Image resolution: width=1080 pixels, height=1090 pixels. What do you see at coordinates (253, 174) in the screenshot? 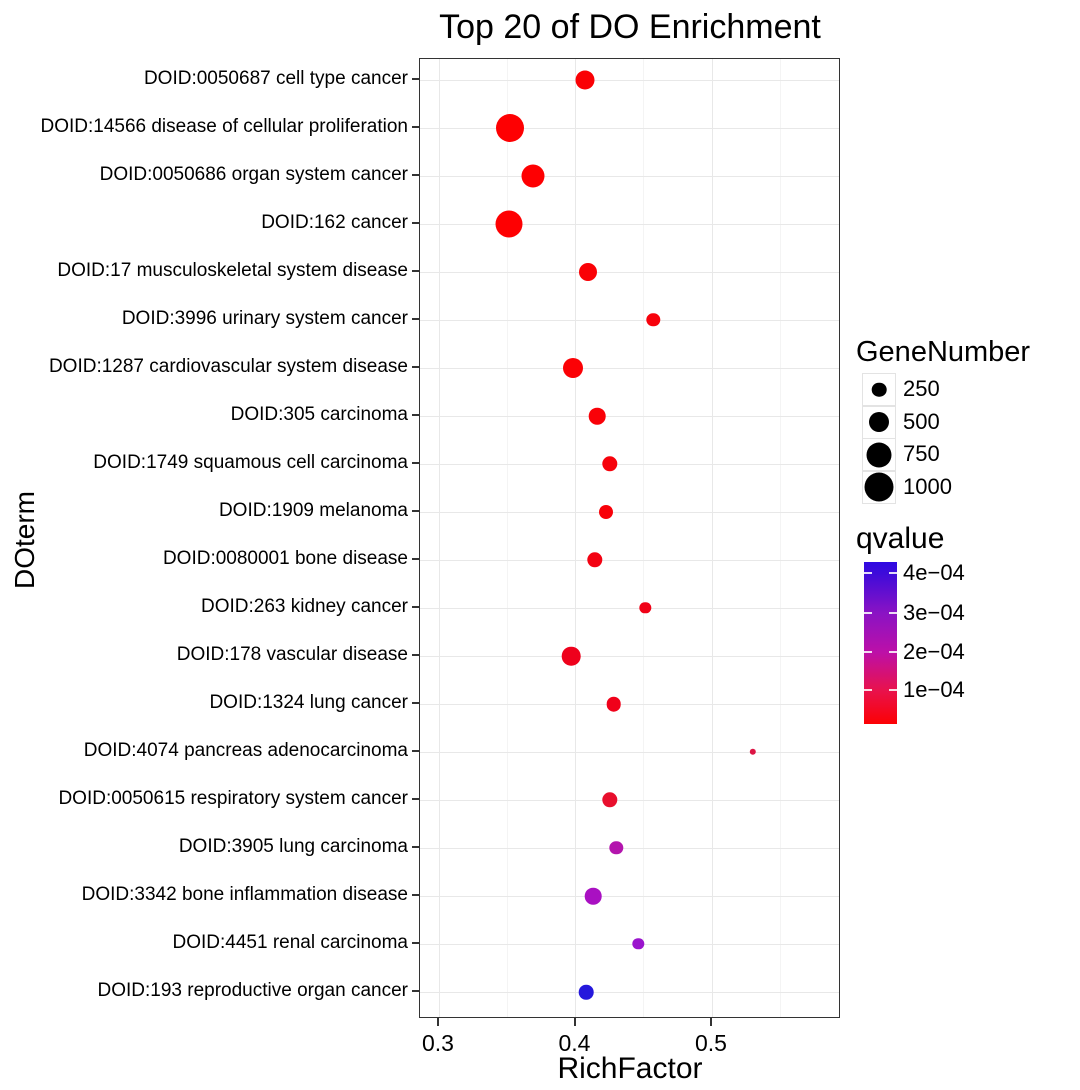
I see `y-axis-term-label: DOID:0050686 organ system cancer` at bounding box center [253, 174].